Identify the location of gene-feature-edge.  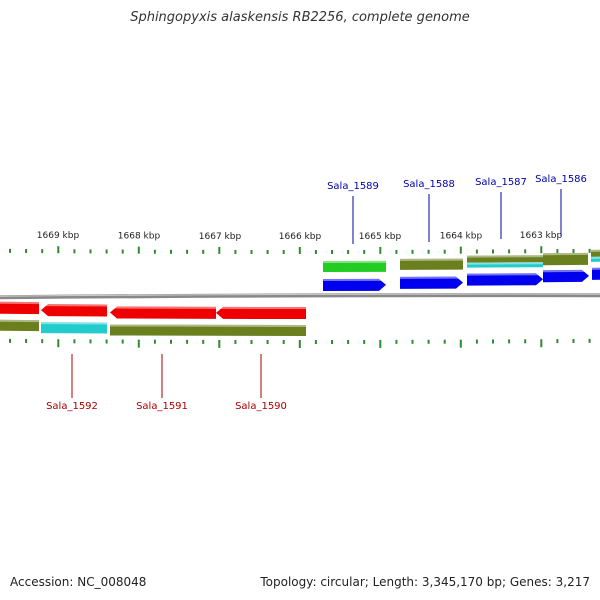
(595, 253).